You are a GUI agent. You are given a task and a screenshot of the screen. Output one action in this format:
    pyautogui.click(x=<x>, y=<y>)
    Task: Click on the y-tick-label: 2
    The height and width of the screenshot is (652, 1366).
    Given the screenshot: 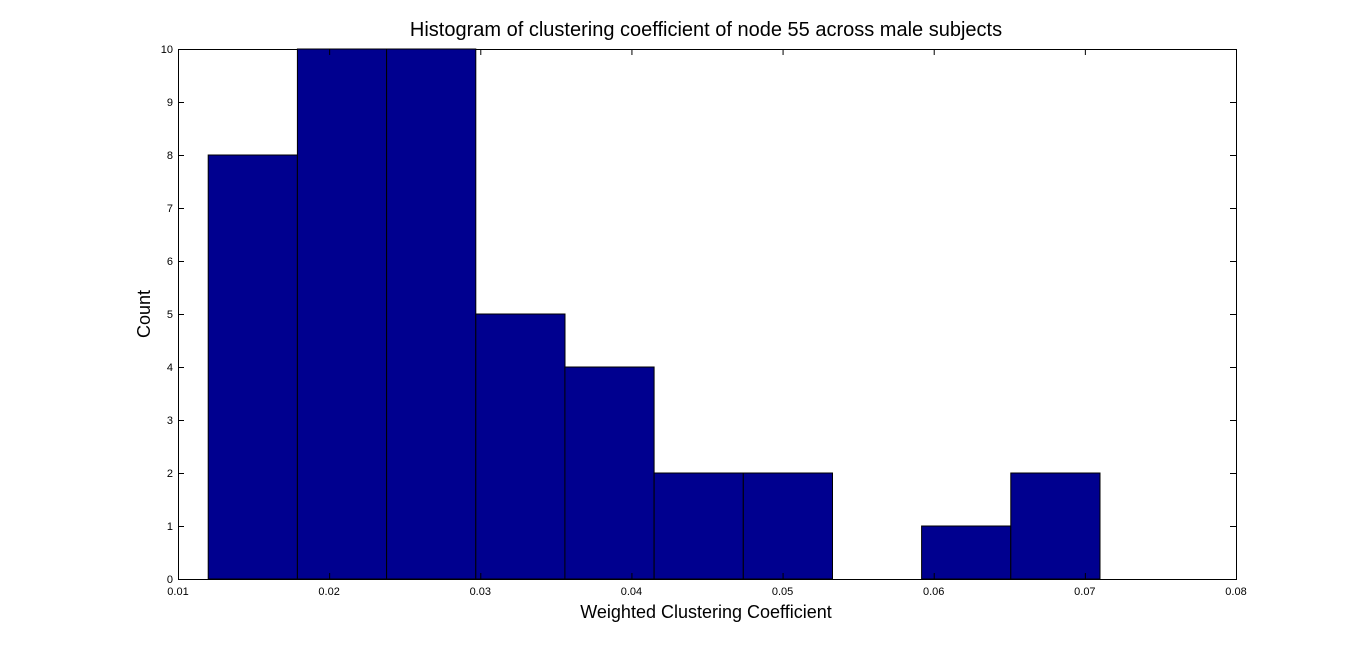 What is the action you would take?
    pyautogui.click(x=170, y=474)
    